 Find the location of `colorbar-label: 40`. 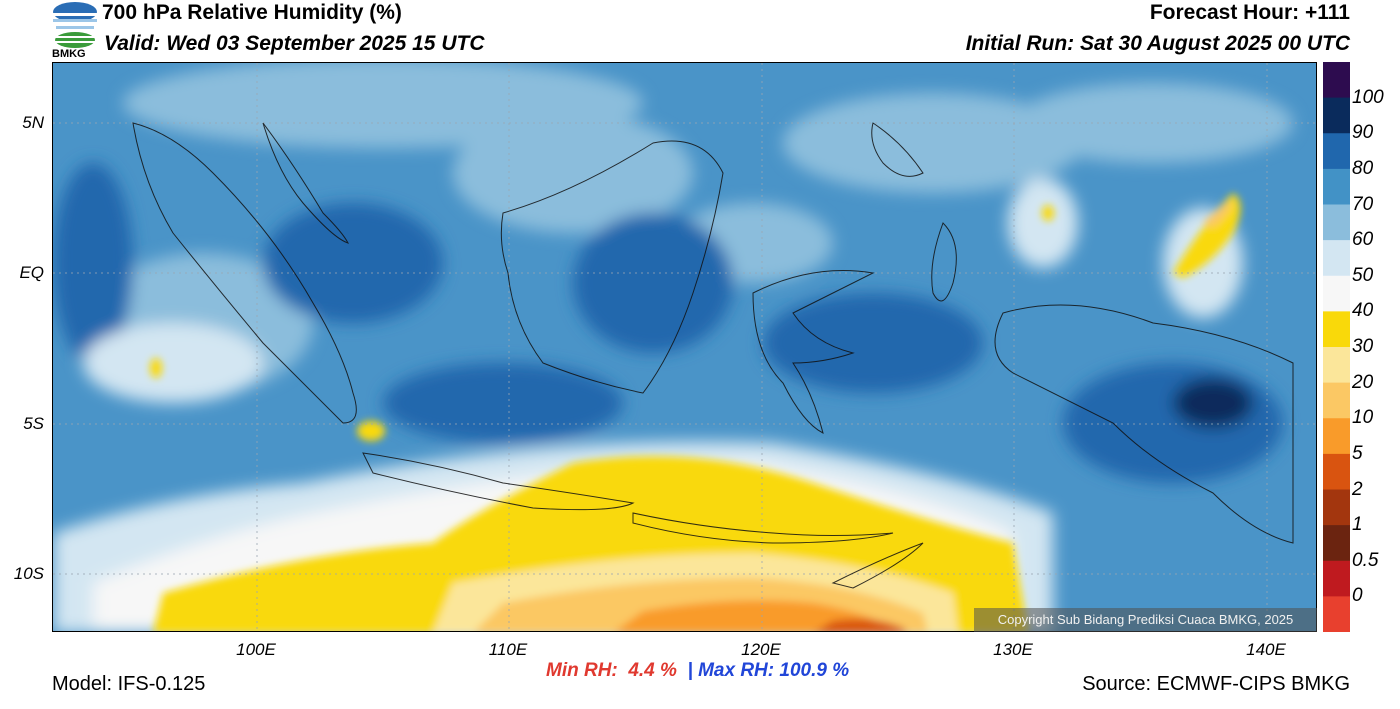

colorbar-label: 40 is located at coordinates (1363, 311).